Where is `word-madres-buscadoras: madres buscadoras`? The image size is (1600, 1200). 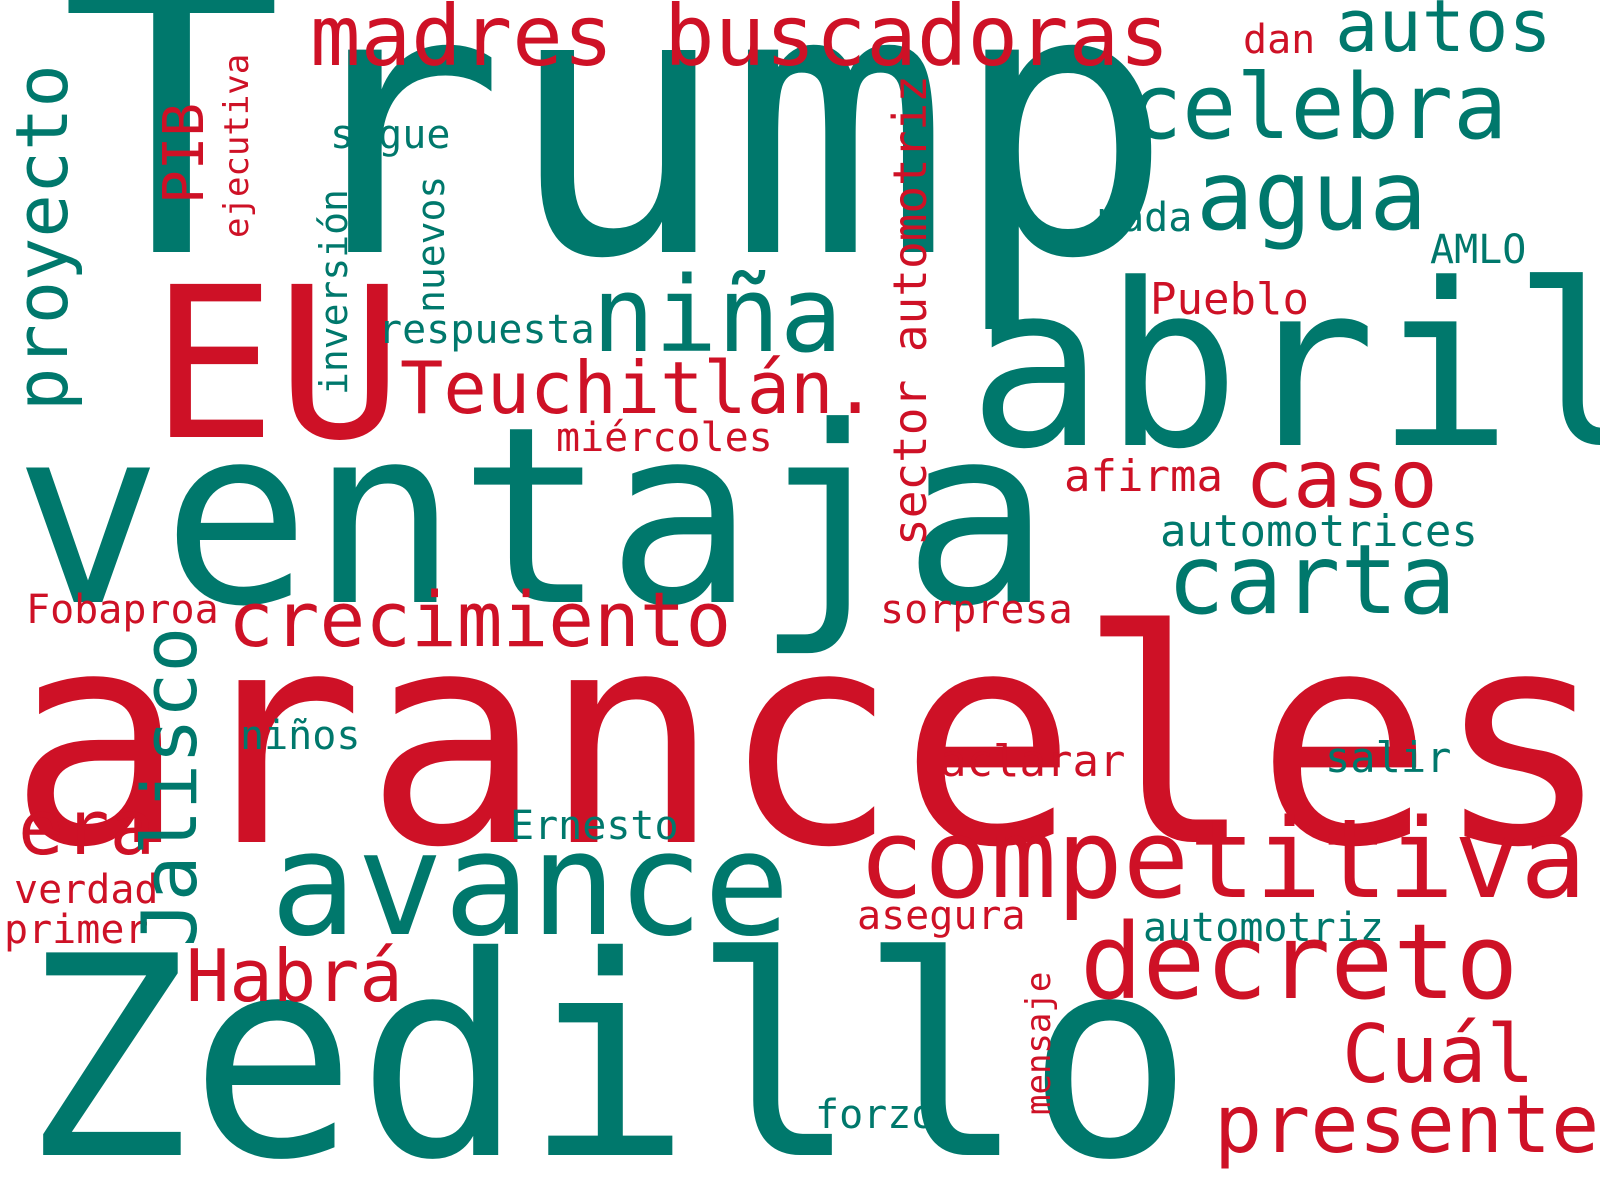
word-madres-buscadoras: madres buscadoras is located at coordinates (740, 42).